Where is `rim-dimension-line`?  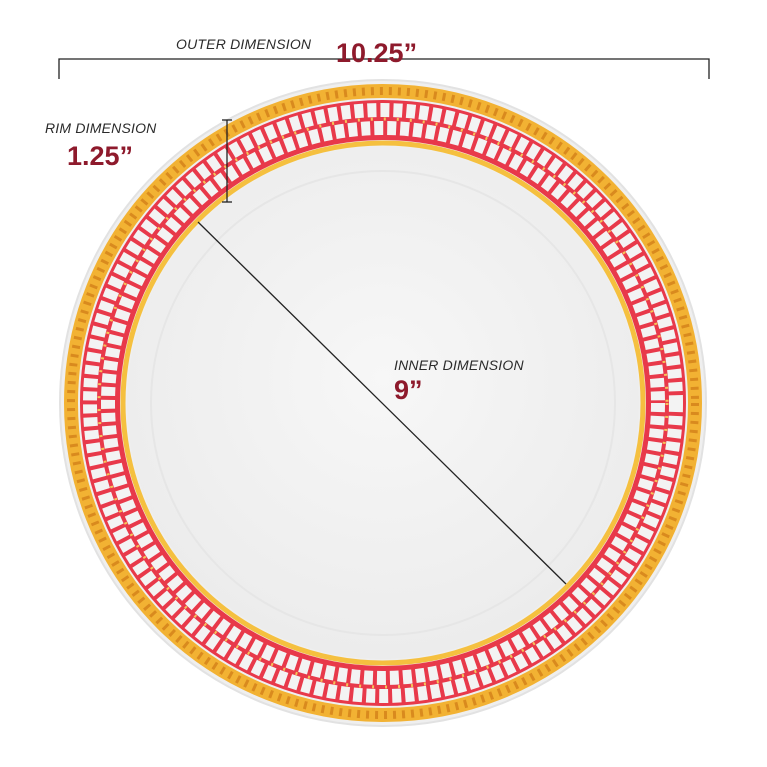 rim-dimension-line is located at coordinates (227, 161).